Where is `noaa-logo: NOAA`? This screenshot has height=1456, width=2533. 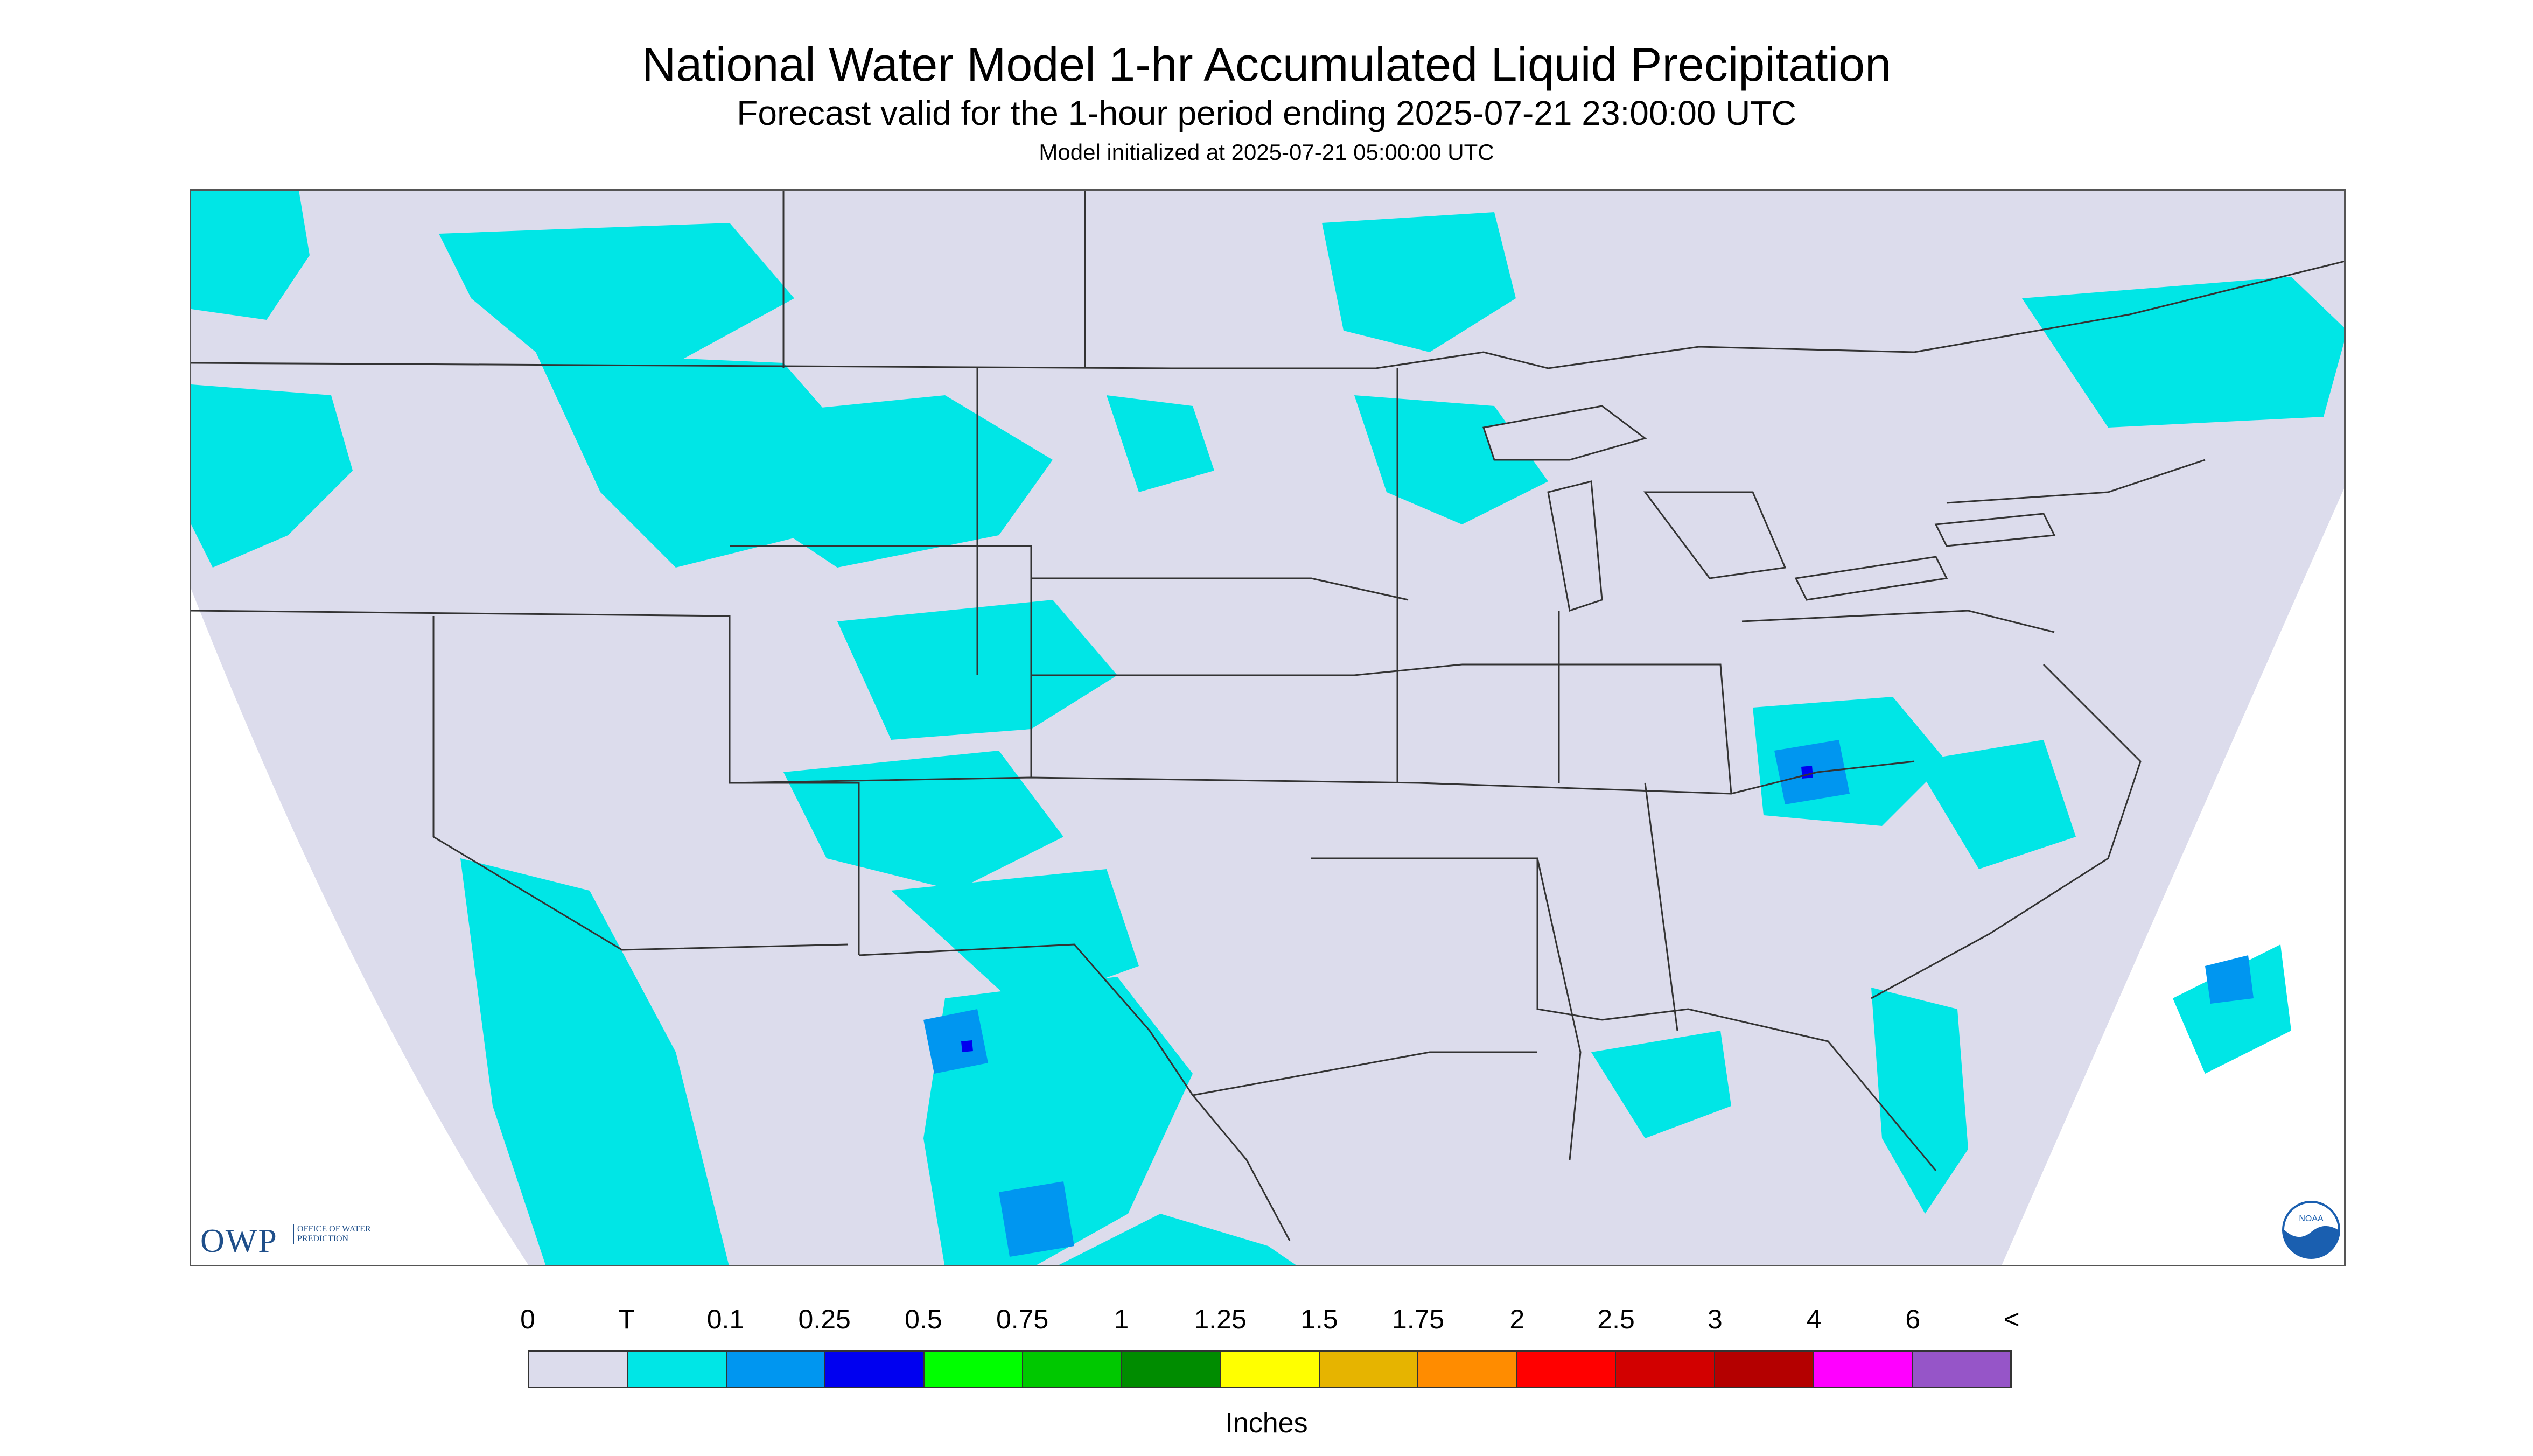
noaa-logo: NOAA is located at coordinates (2311, 1230).